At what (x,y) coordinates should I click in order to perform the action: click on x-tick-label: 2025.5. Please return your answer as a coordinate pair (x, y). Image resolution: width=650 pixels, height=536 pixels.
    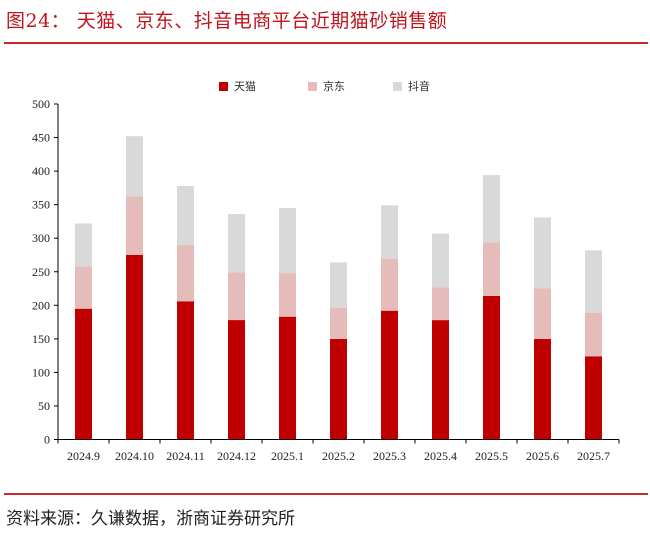
    Looking at the image, I should click on (491, 456).